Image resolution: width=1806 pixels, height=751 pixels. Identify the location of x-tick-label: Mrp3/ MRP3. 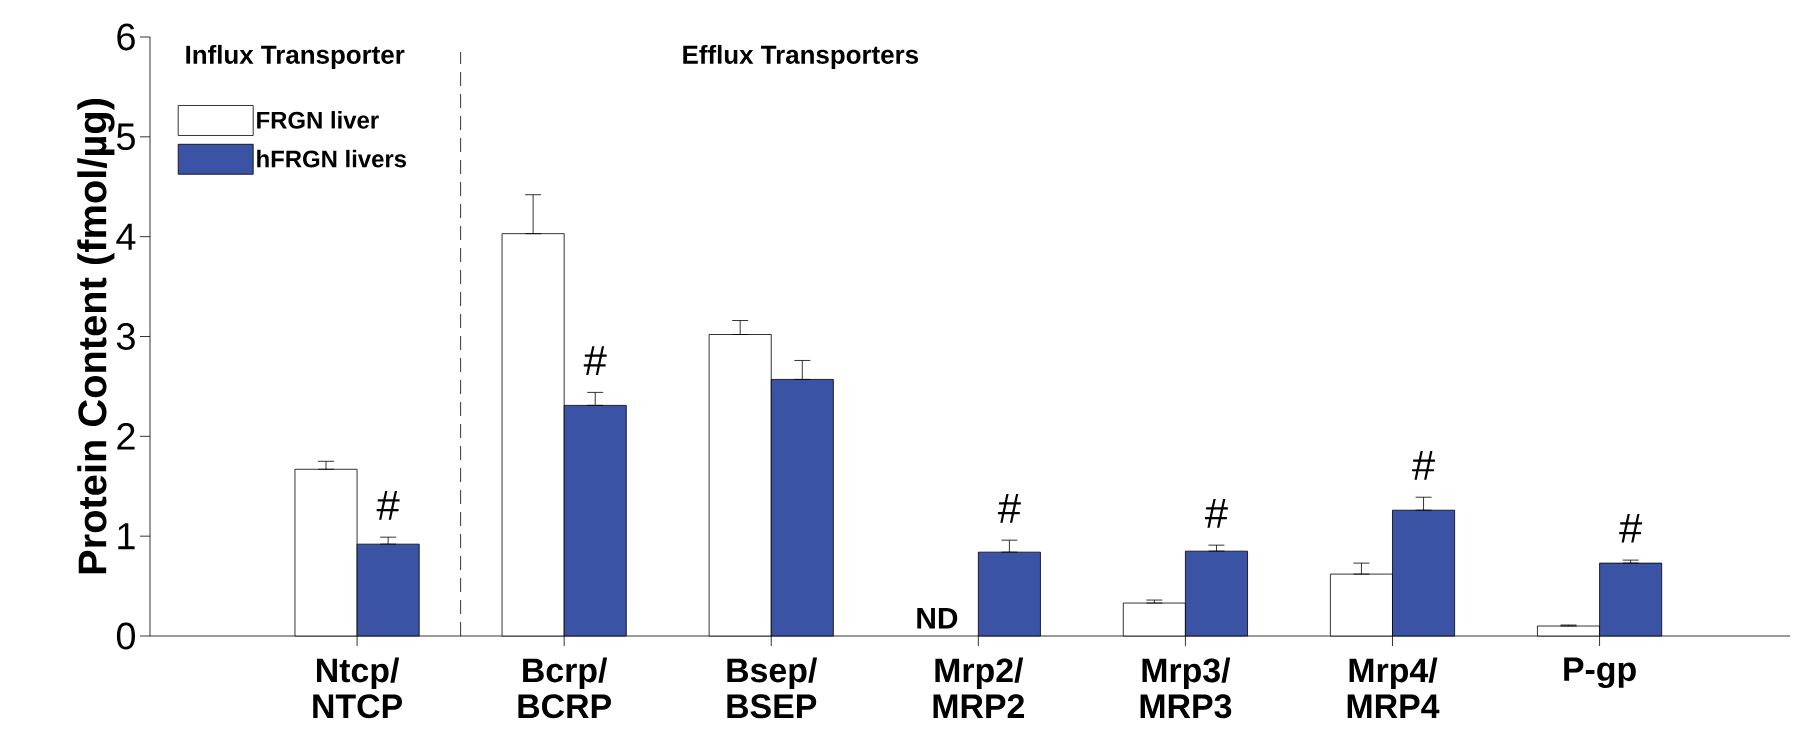
(1186, 688).